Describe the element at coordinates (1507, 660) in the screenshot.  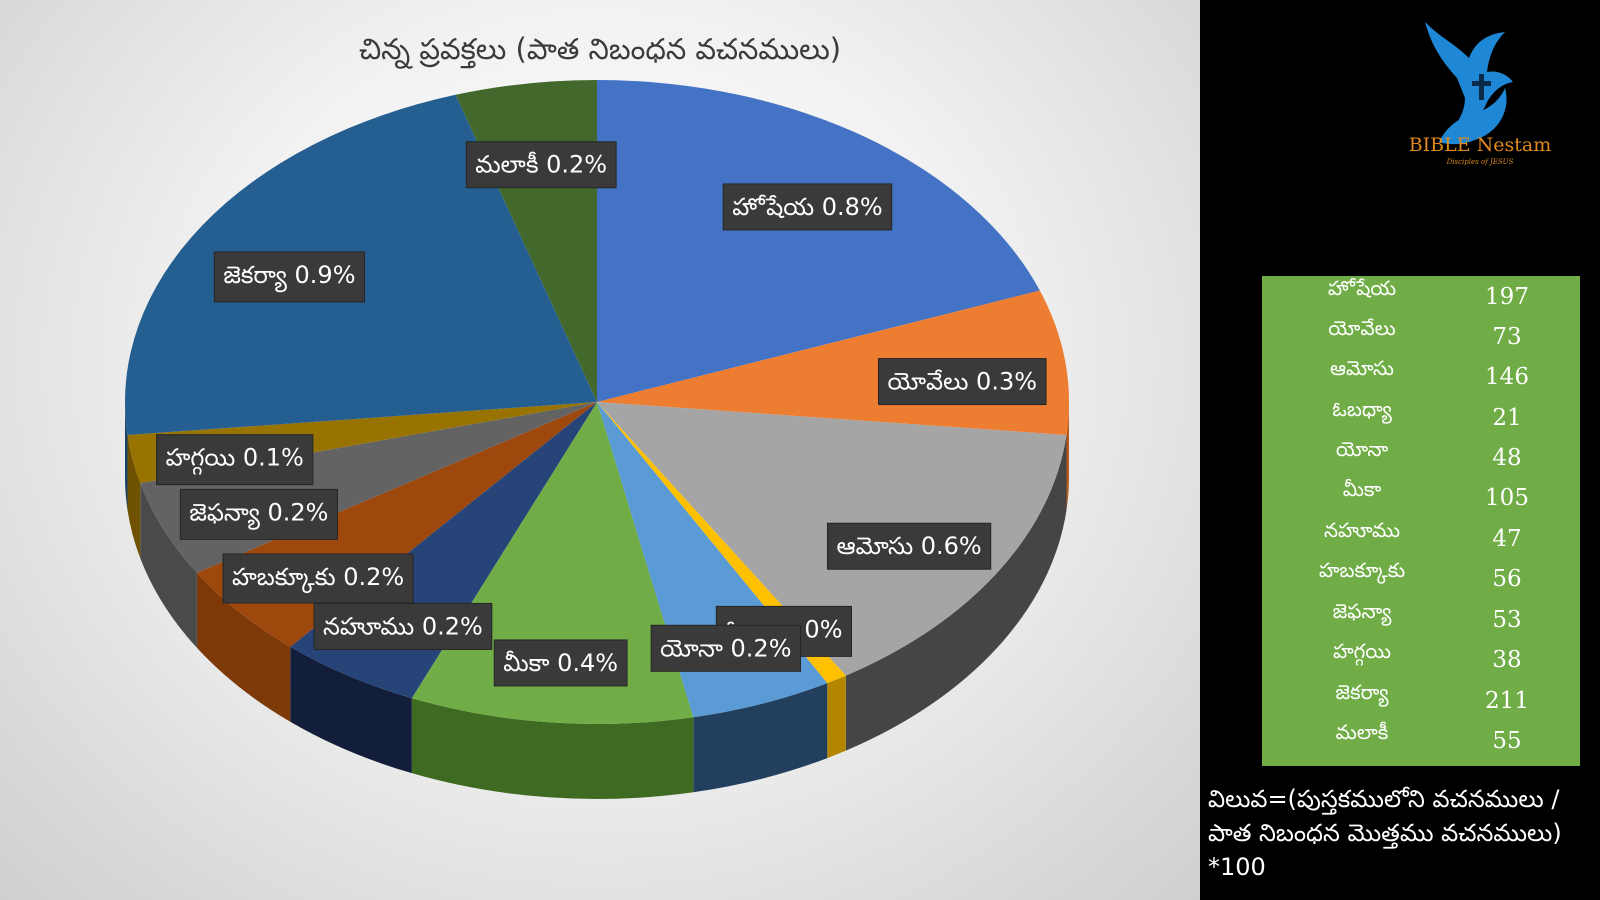
I see `verse-count: 38` at that location.